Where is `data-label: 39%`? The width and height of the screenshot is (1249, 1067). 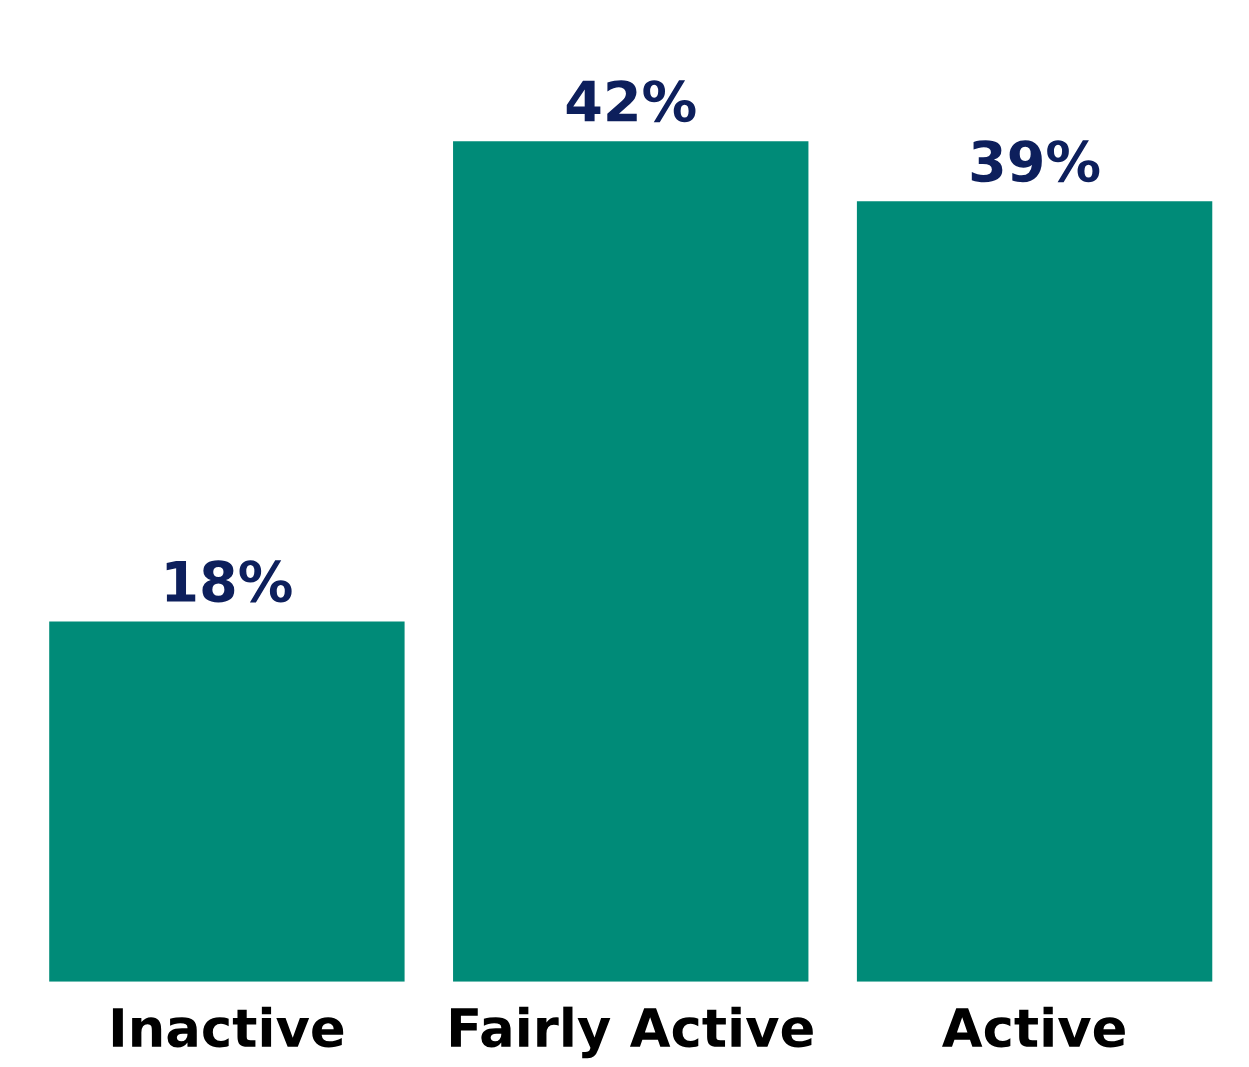 data-label: 39% is located at coordinates (1035, 161).